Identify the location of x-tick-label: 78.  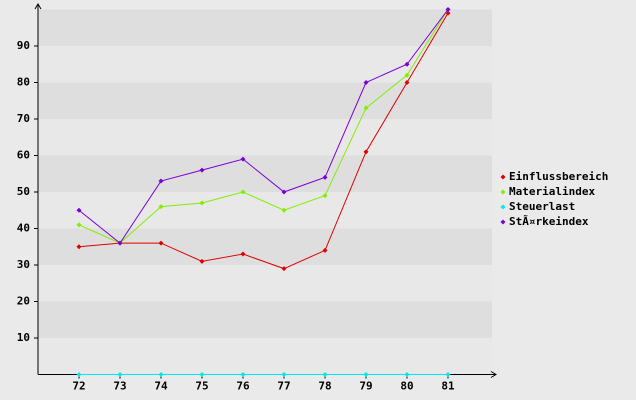
(324, 386).